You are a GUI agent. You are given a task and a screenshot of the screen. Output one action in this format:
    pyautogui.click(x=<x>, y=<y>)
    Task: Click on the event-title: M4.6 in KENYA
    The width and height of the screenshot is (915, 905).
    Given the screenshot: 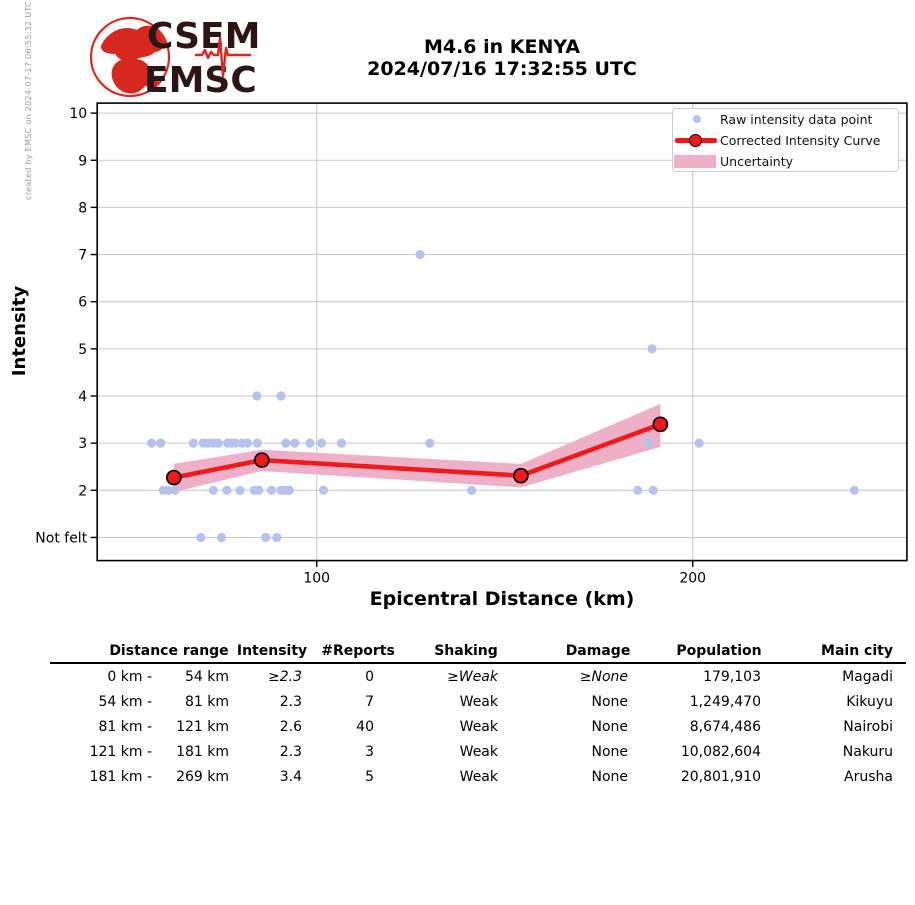 What is the action you would take?
    pyautogui.click(x=502, y=47)
    